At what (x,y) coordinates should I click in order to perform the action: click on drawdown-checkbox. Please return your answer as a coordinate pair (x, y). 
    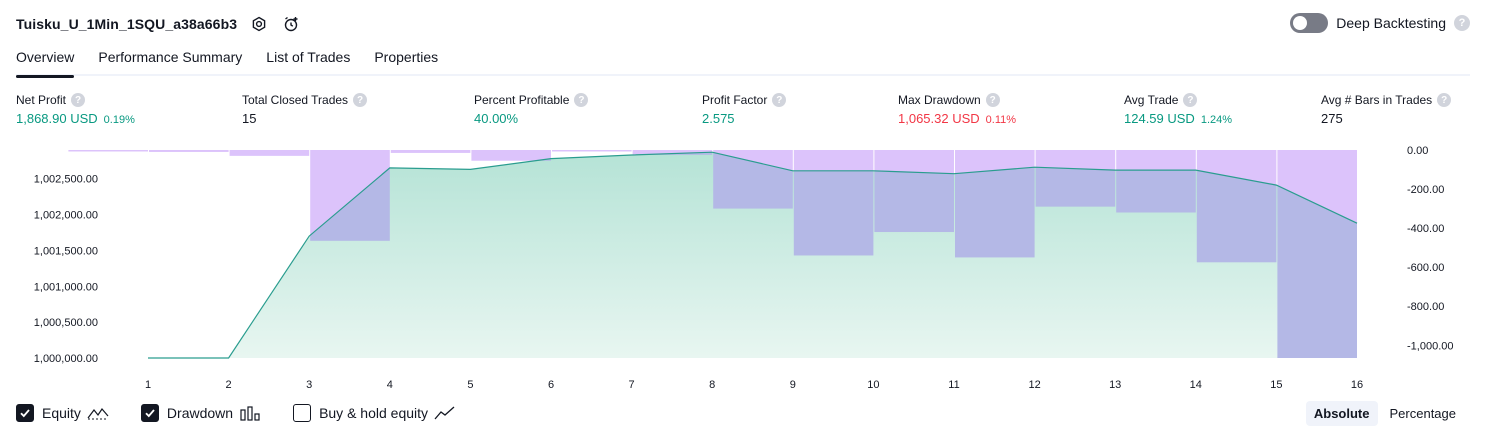
    Looking at the image, I should click on (149, 413).